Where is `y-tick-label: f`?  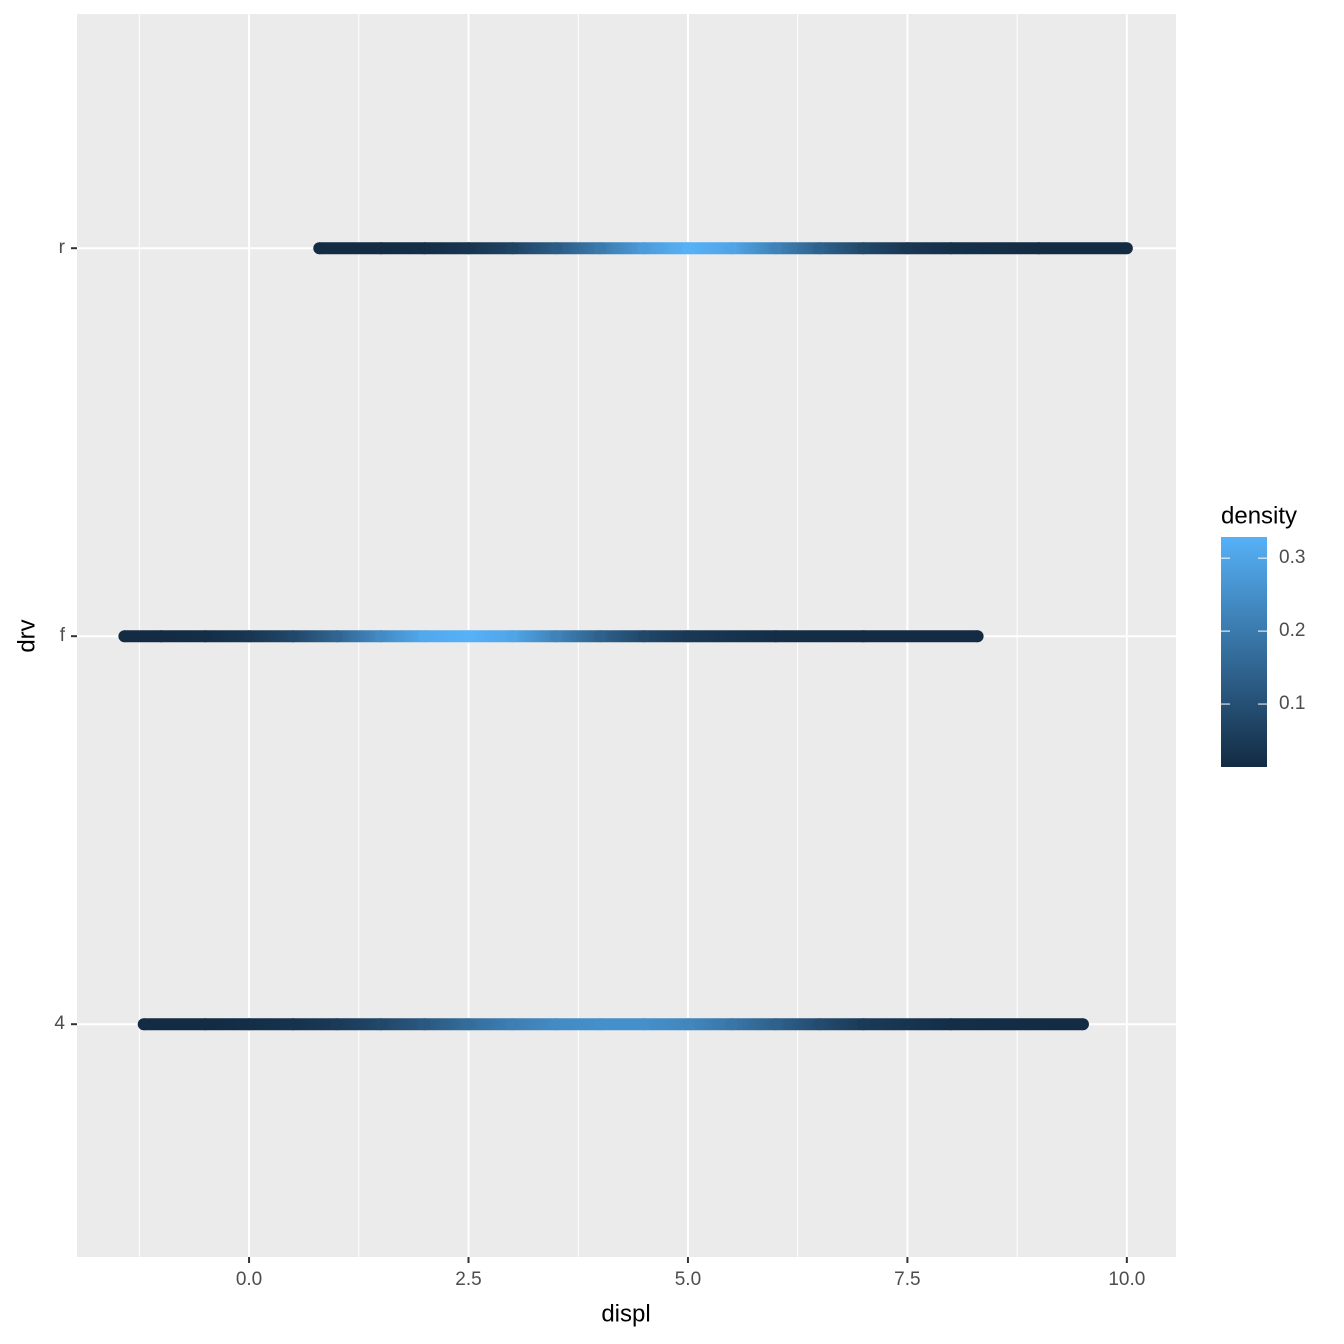 y-tick-label: f is located at coordinates (63, 635).